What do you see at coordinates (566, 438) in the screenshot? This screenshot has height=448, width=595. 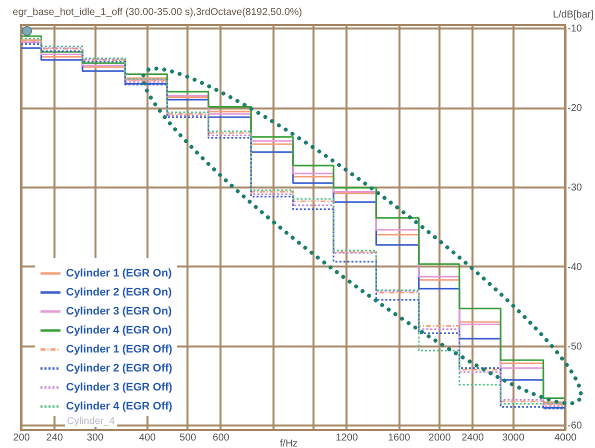 I see `x-tick-label: 4000` at bounding box center [566, 438].